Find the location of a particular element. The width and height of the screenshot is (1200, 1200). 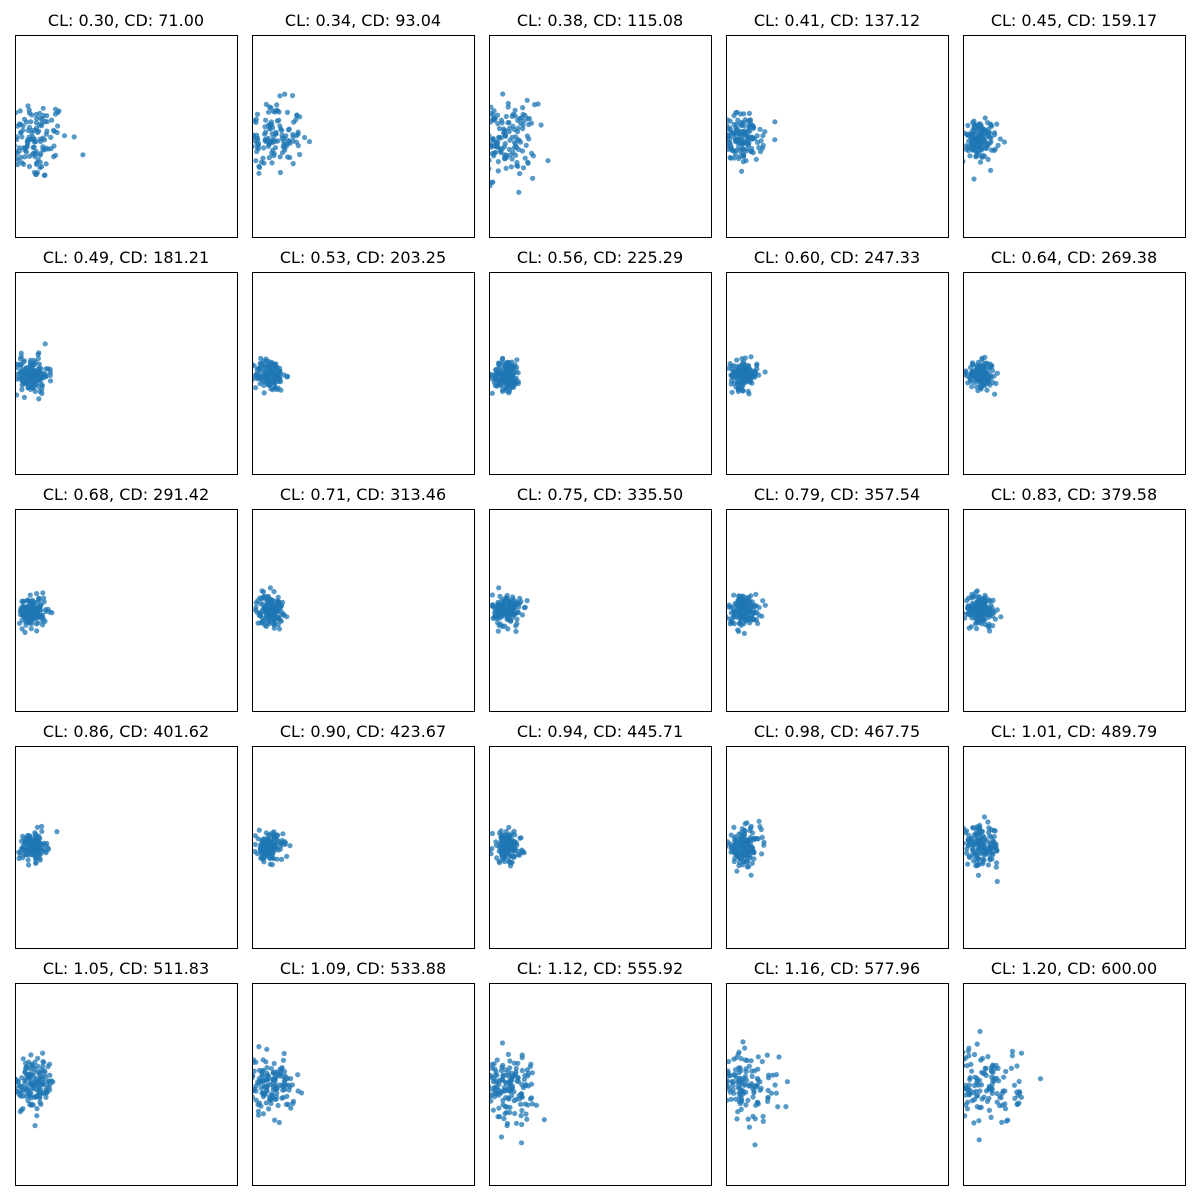

scatter-panel: CL: 0.90, CD: 423.67 is located at coordinates (363, 835).